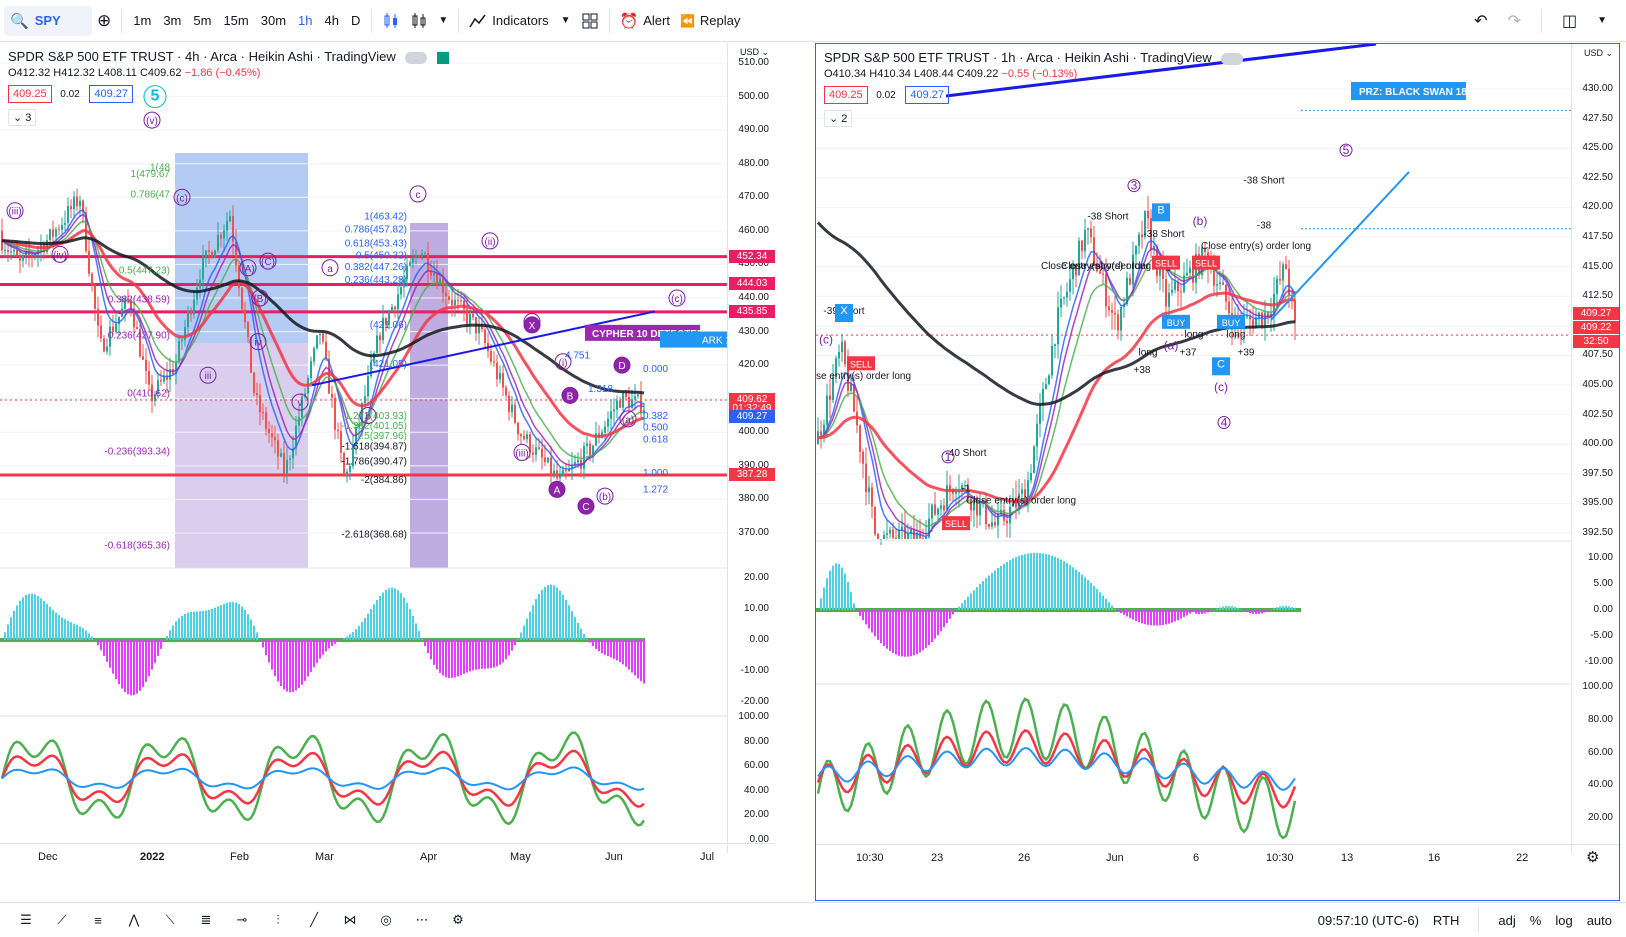 This screenshot has height=937, width=1626. I want to click on timeframe-D: D, so click(355, 20).